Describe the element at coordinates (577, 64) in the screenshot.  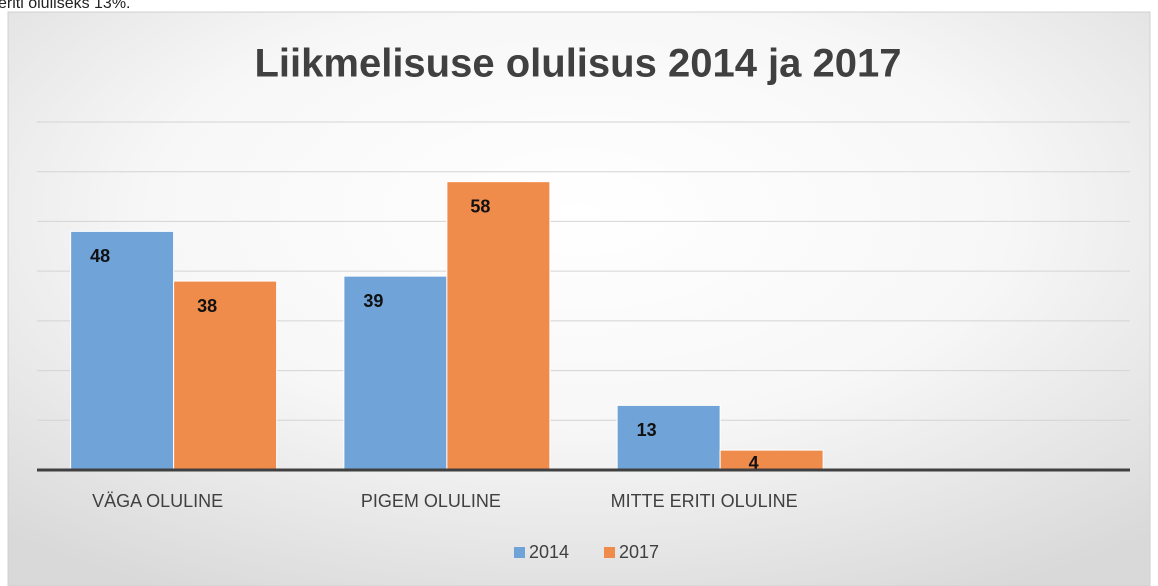
I see `chart-title: Liikmelisuse olulisus 2014 ja 2017` at that location.